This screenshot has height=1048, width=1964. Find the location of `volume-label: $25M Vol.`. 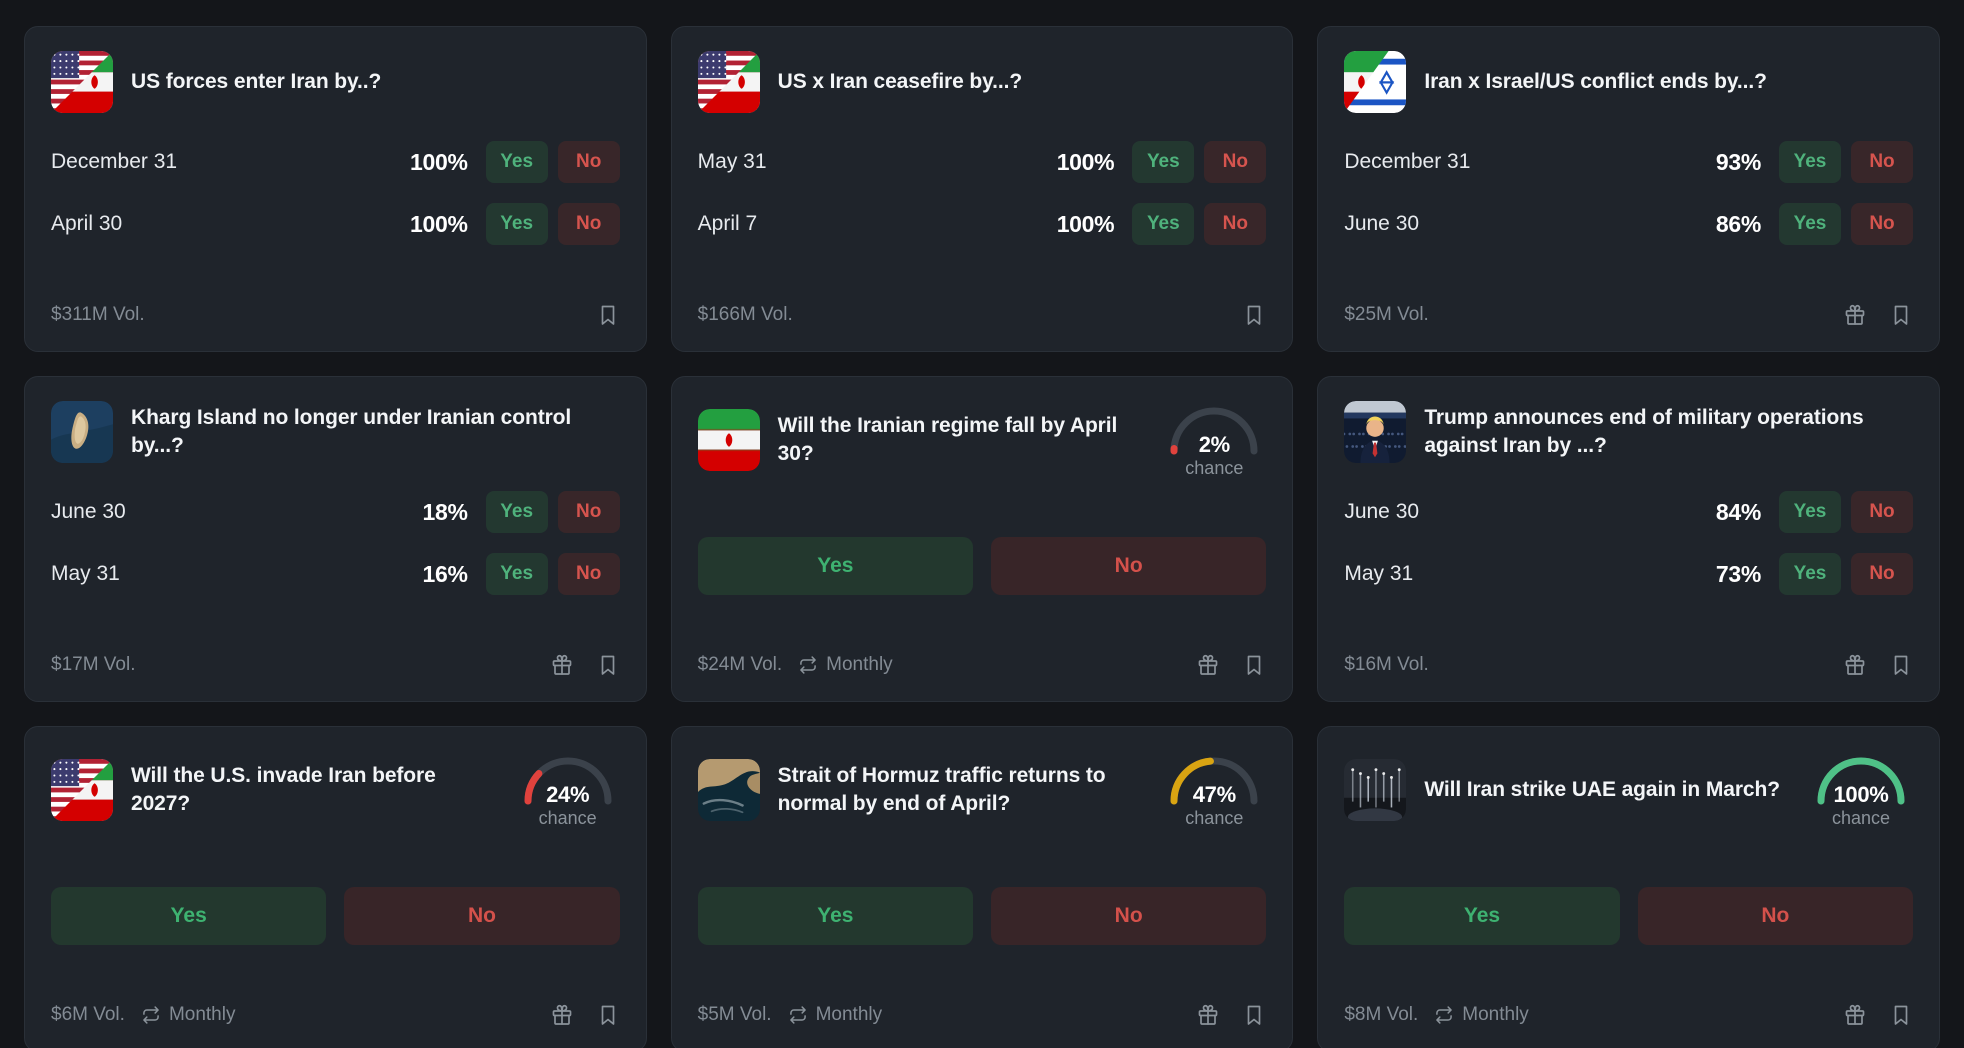

volume-label: $25M Vol. is located at coordinates (1386, 314).